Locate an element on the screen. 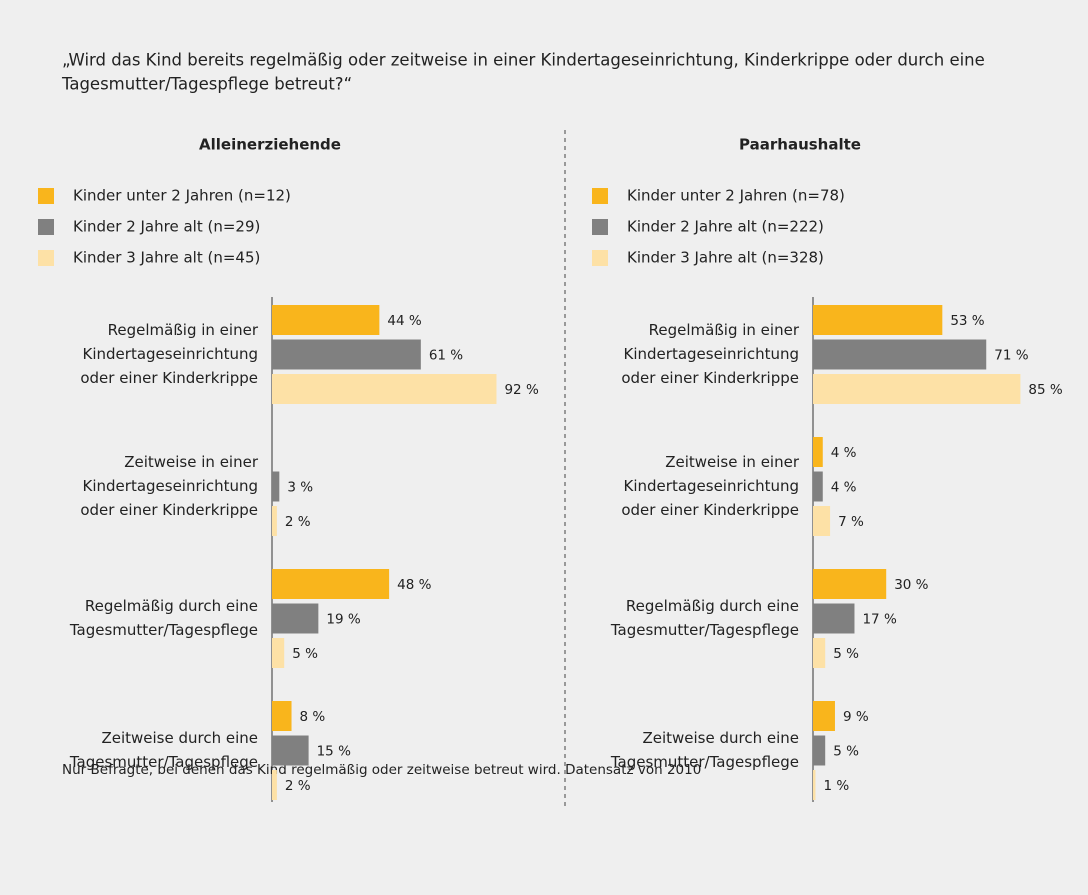 The width and height of the screenshot is (1088, 895). value-label: 85 % is located at coordinates (1045, 390).